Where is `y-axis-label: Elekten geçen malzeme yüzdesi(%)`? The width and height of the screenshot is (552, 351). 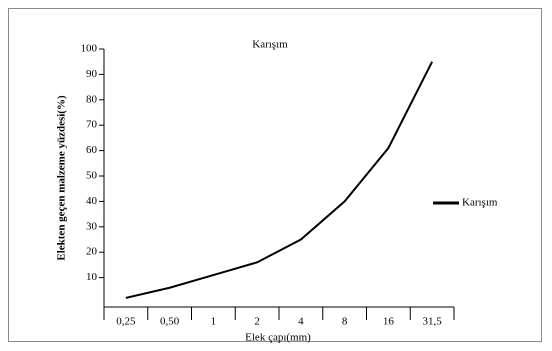
y-axis-label: Elekten geçen malzeme yüzdesi(%) is located at coordinates (62, 178).